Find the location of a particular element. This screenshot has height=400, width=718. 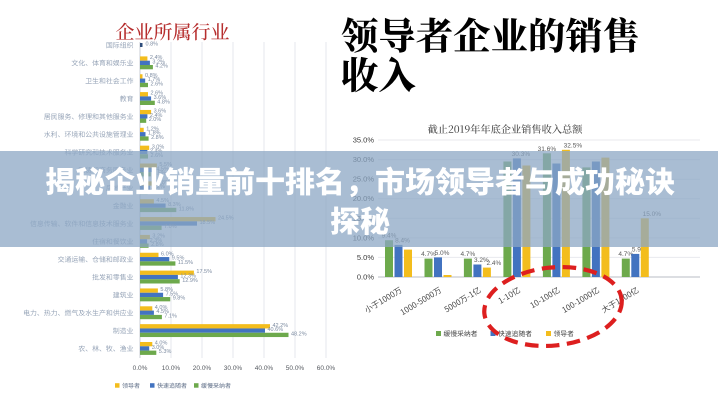

svg-text: 7.5% is located at coordinates (172, 294).